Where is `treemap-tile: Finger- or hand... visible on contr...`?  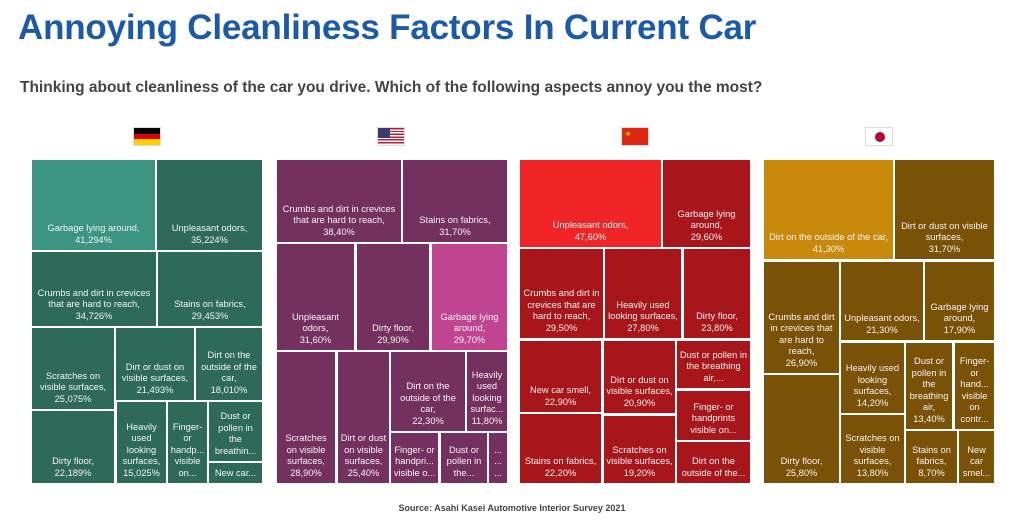 treemap-tile: Finger- or hand... visible on contr... is located at coordinates (974, 386).